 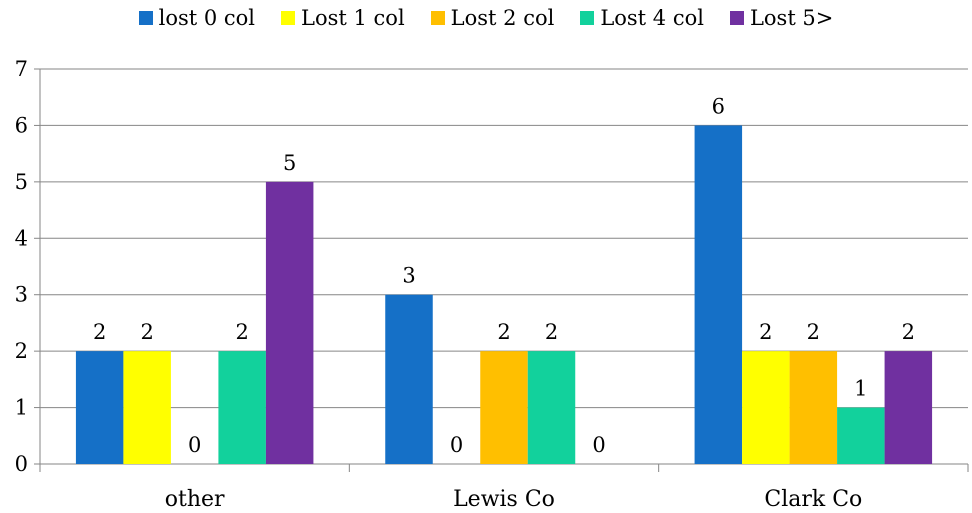 I want to click on legend-item-series-0: lost 0 col, so click(x=197, y=18).